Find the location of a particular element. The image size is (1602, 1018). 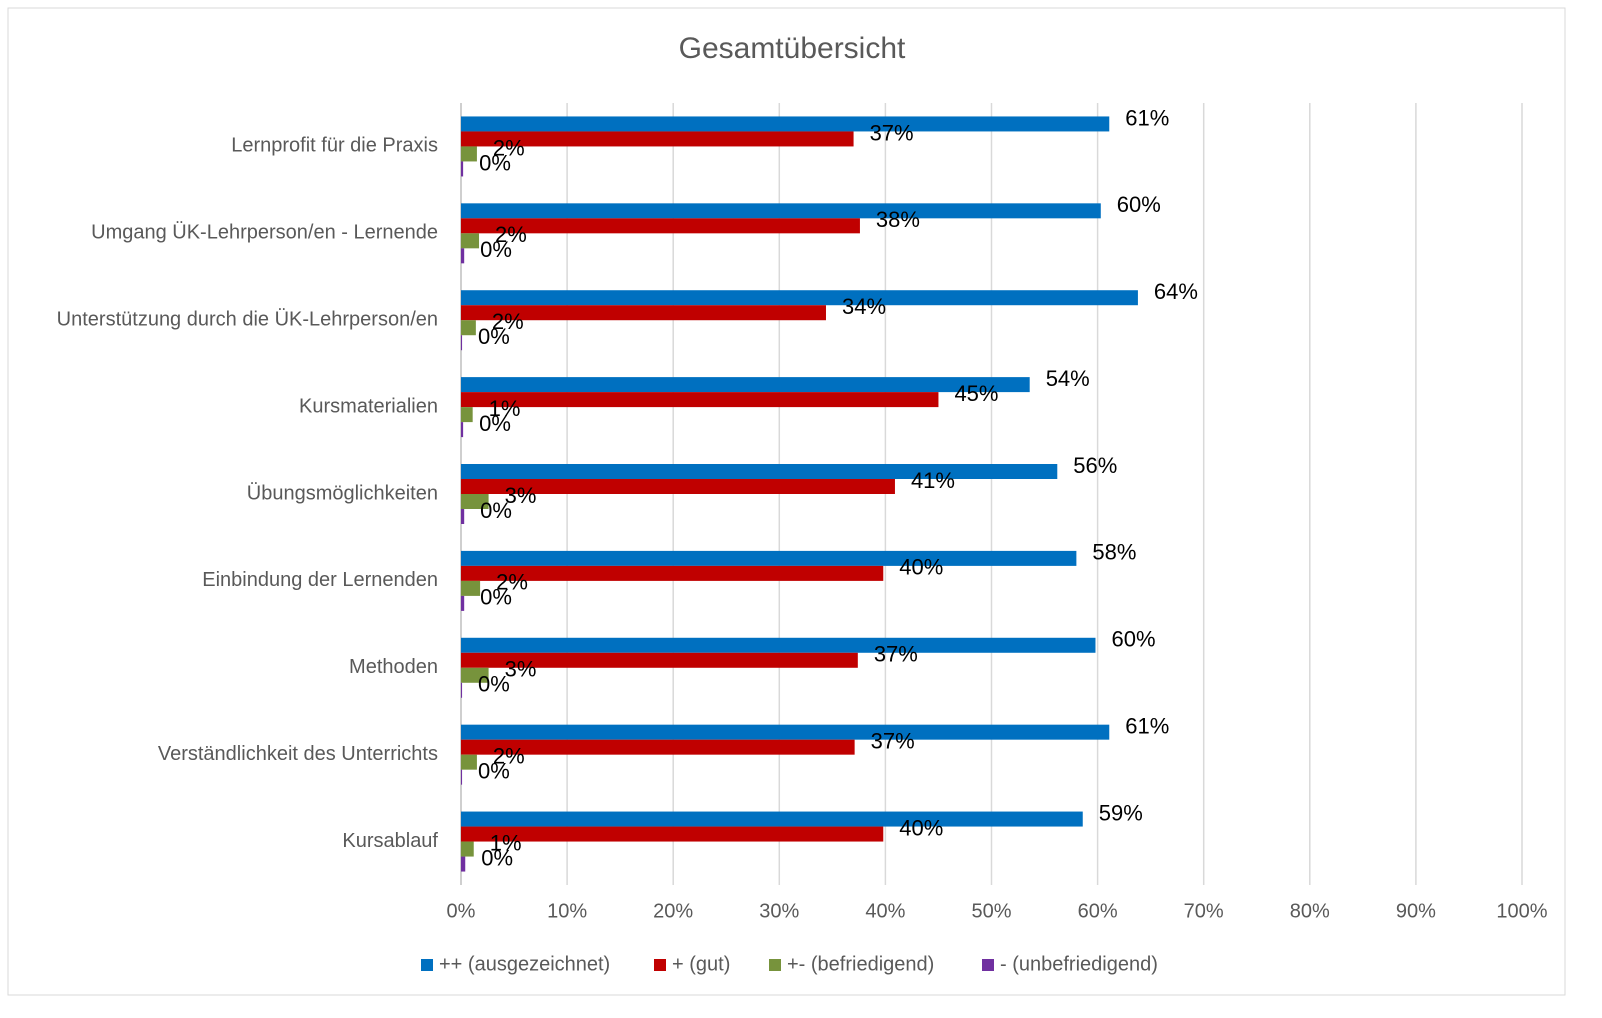

data-label: 56% is located at coordinates (1095, 465).